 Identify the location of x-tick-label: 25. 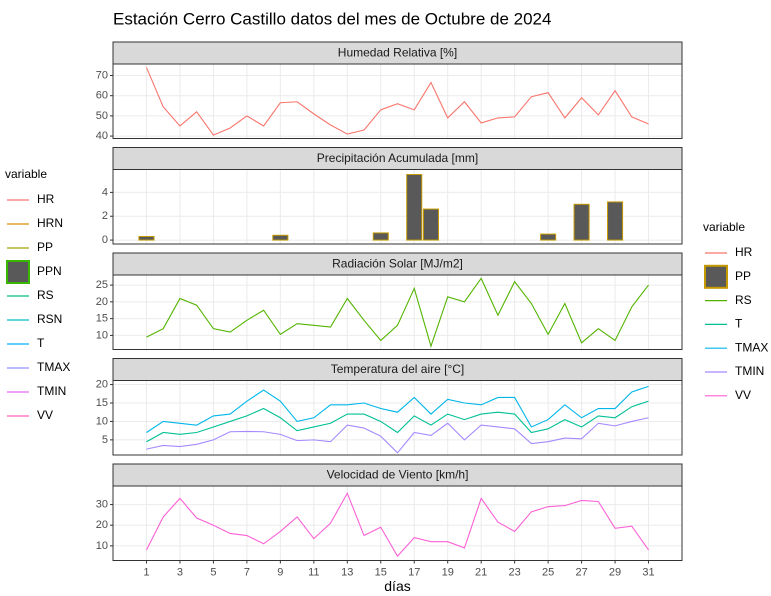
(548, 572).